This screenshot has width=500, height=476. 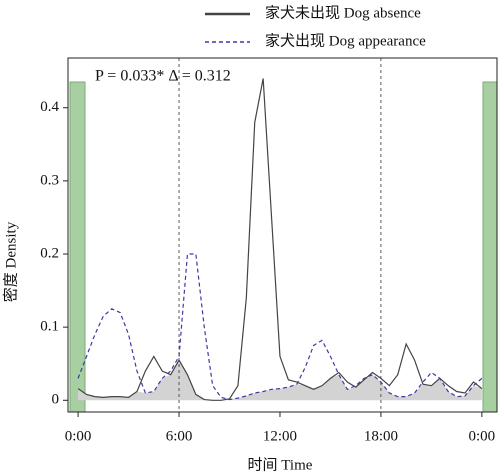 I want to click on annotation: P = 0.033* Δ = 0.312, so click(x=163, y=76).